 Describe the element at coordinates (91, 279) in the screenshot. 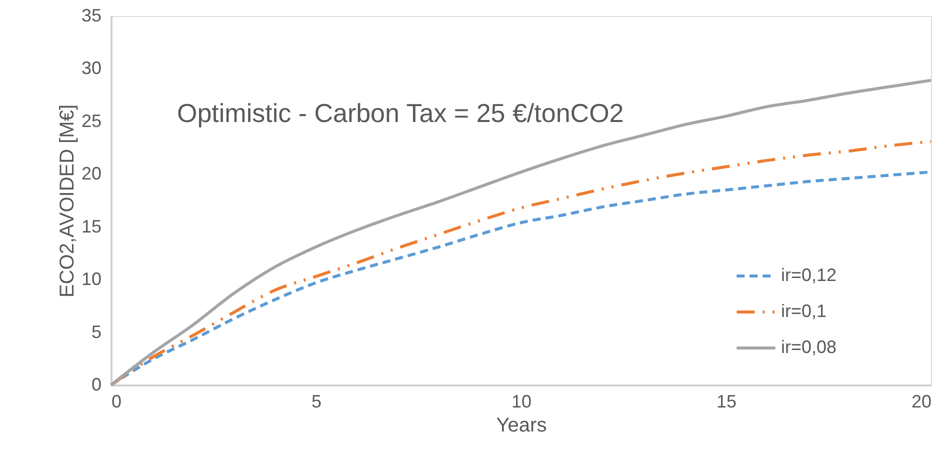

I see `y-tick-label: 10` at that location.